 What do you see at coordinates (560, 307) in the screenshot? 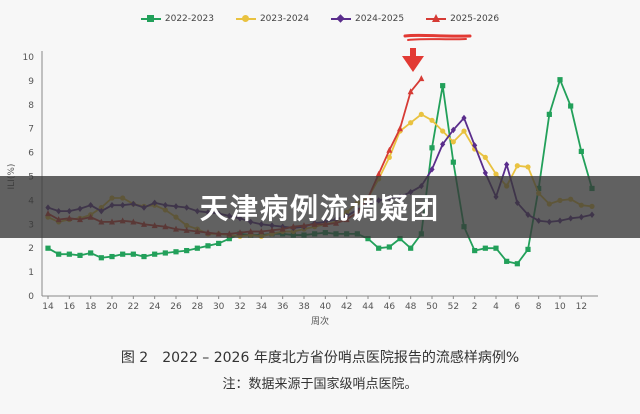
I see `x-tick-label: 10` at bounding box center [560, 307].